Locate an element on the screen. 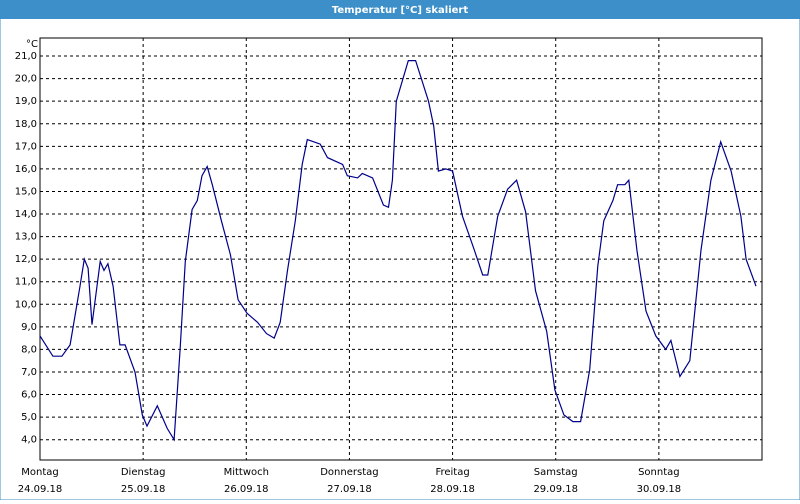 This screenshot has width=800, height=504. x-tick-date: 26.09.18 is located at coordinates (246, 489).